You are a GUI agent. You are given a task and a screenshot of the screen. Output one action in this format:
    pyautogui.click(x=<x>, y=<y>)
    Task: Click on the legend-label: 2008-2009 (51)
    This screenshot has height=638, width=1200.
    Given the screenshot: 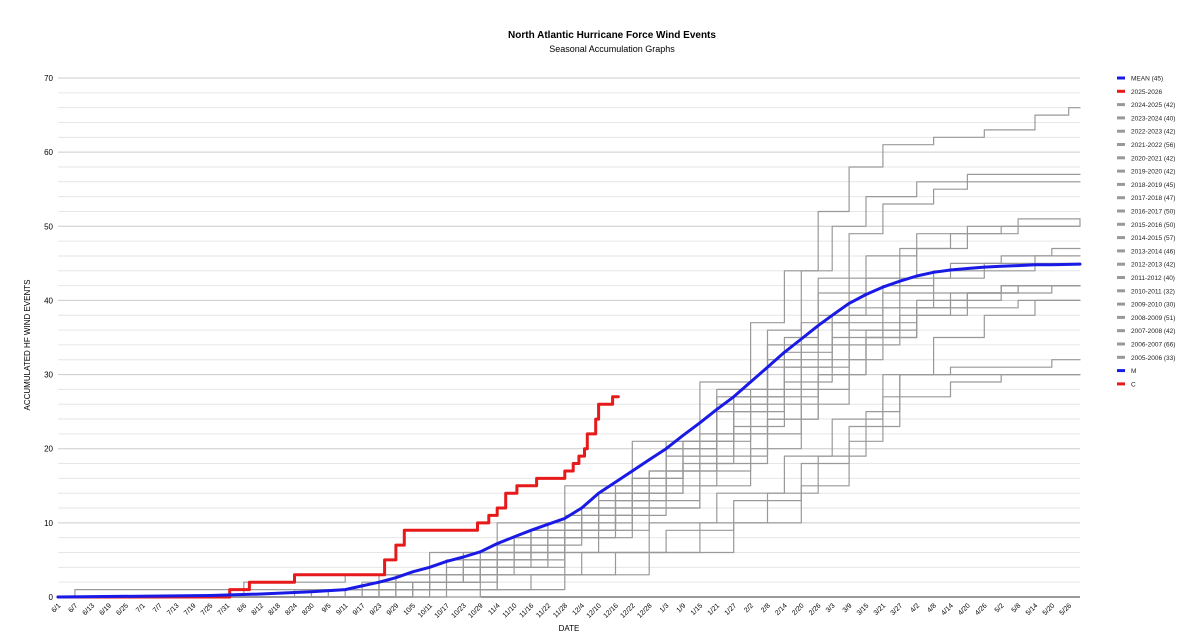 What is the action you would take?
    pyautogui.click(x=1153, y=318)
    